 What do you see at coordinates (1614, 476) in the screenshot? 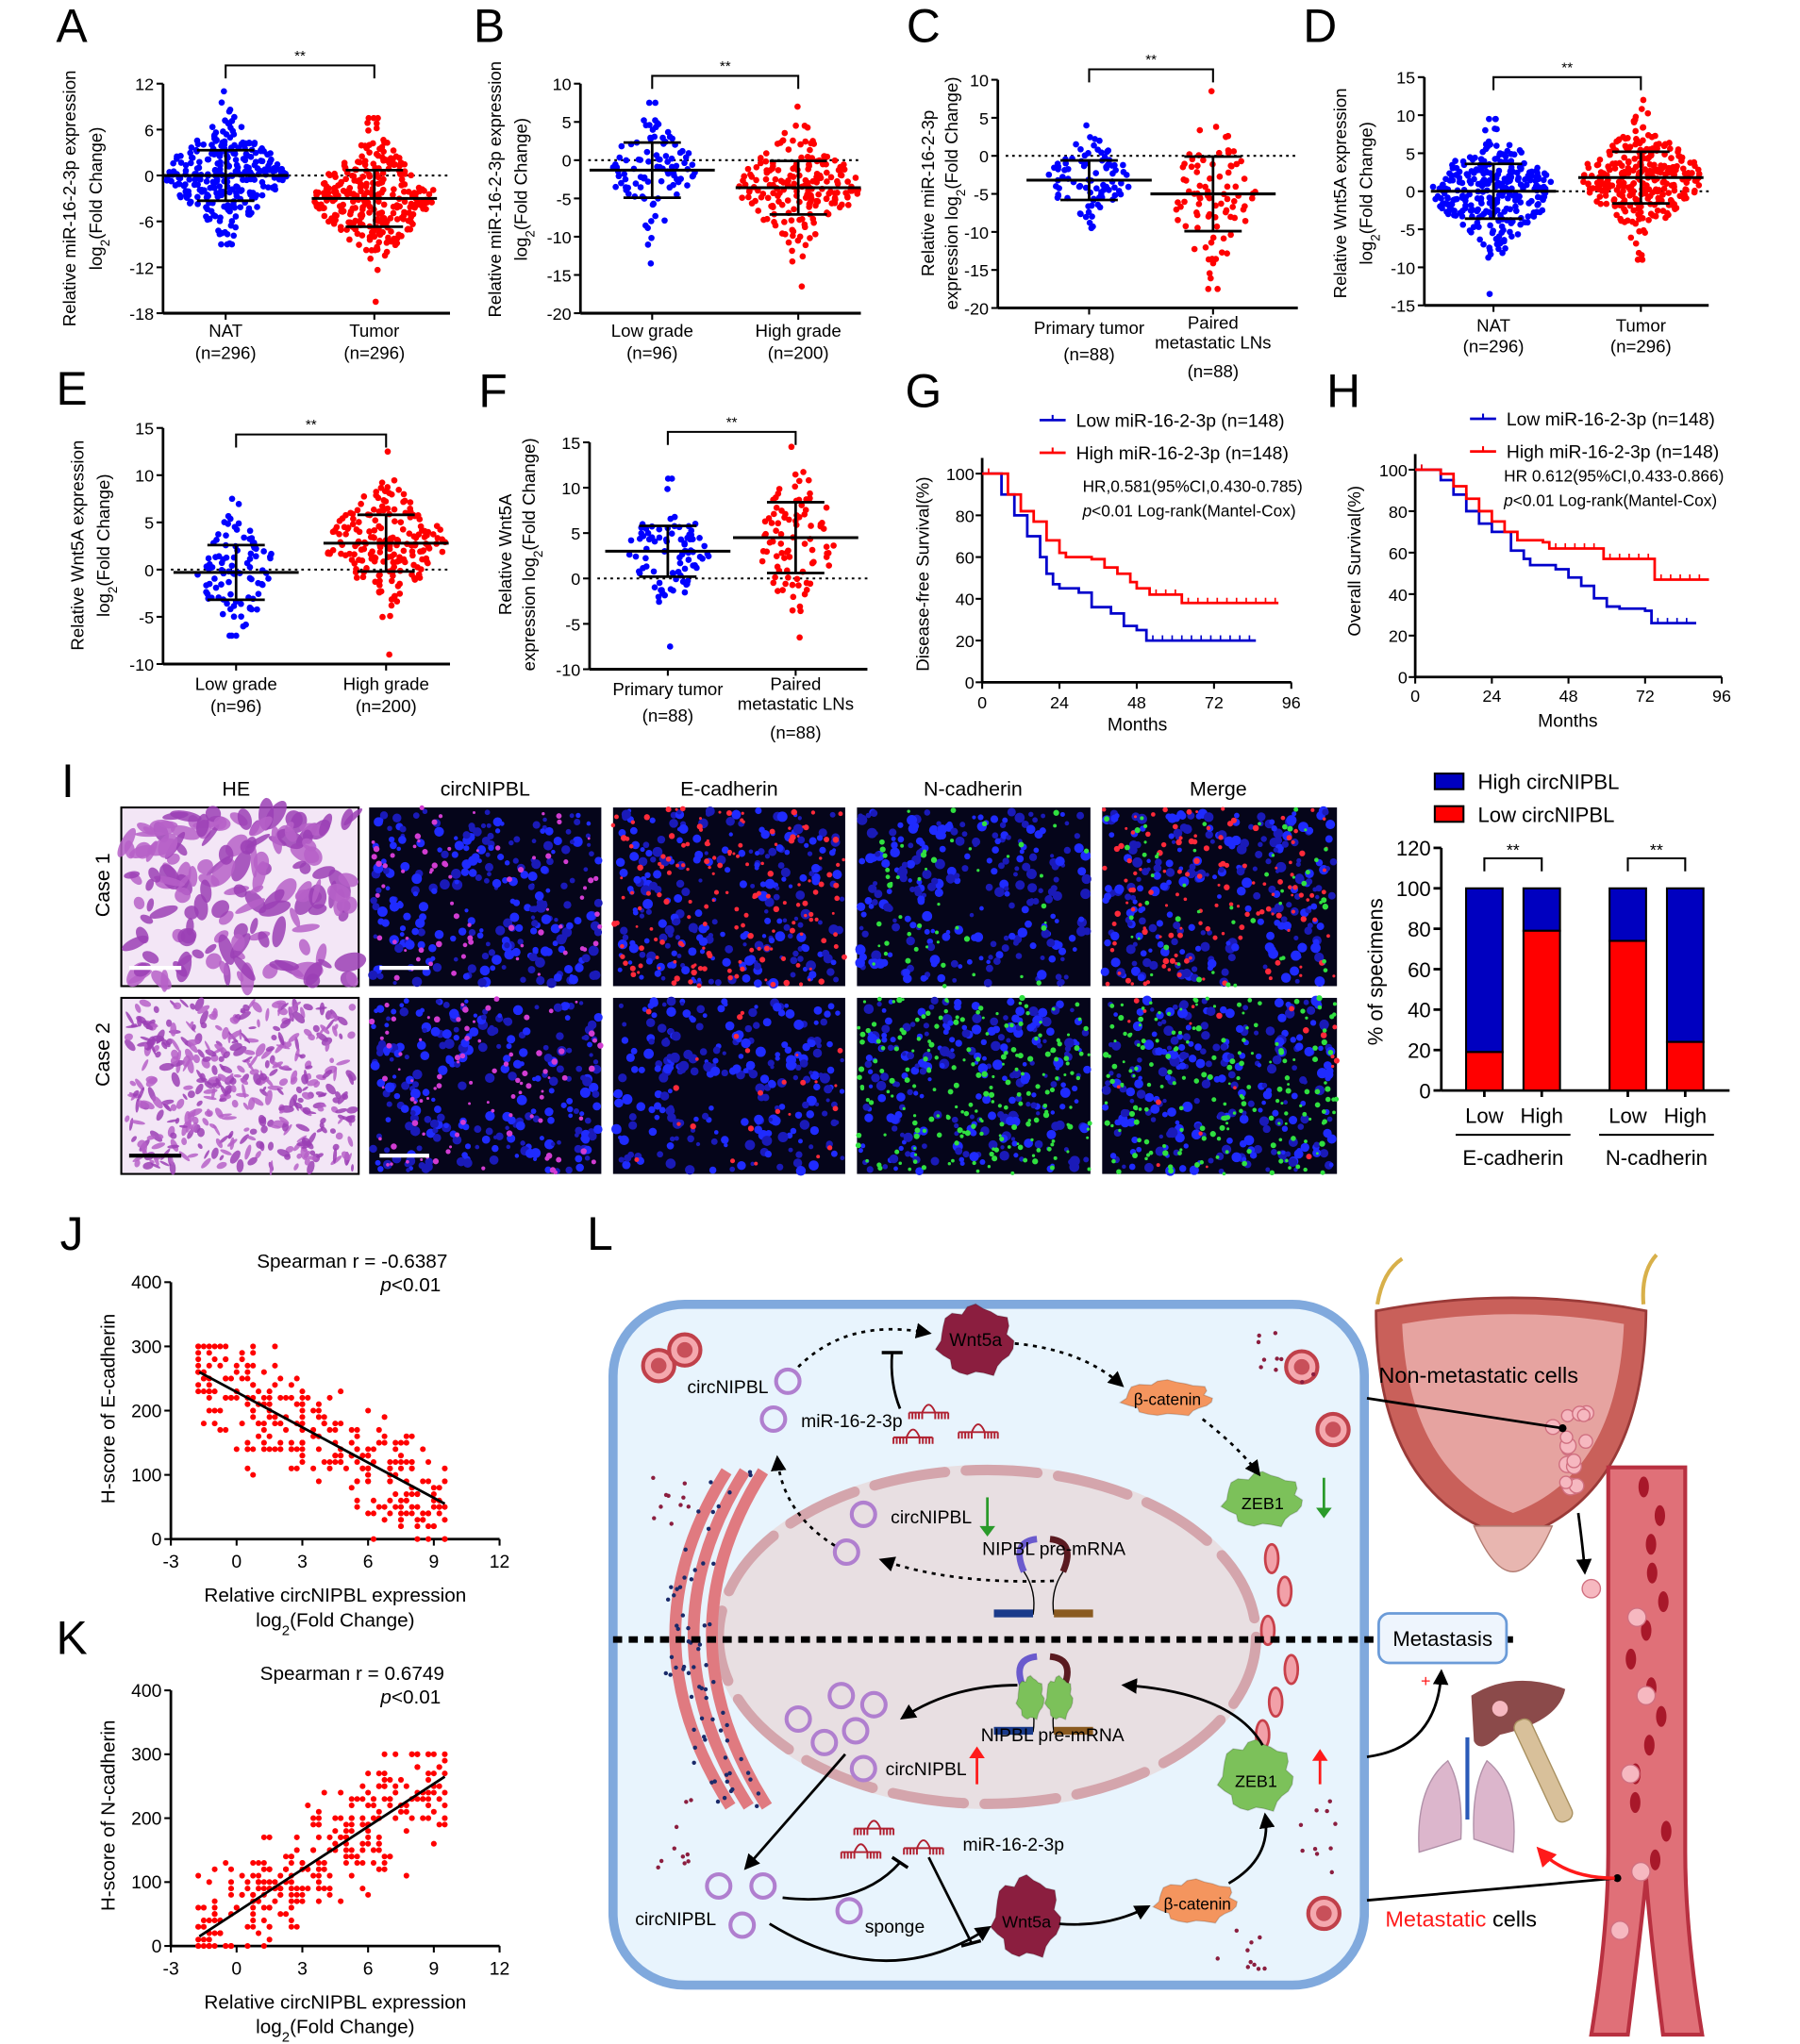
I see `hazard-ratio-annotation: HR 0.612(95%CI,0.433-0.866)` at bounding box center [1614, 476].